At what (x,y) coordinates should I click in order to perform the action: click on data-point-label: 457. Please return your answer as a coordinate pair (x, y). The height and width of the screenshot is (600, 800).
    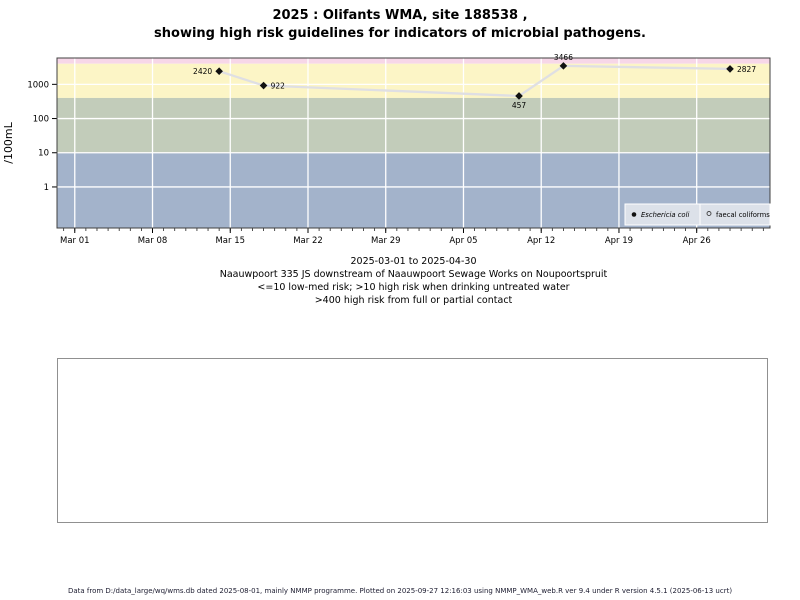
    Looking at the image, I should click on (519, 105).